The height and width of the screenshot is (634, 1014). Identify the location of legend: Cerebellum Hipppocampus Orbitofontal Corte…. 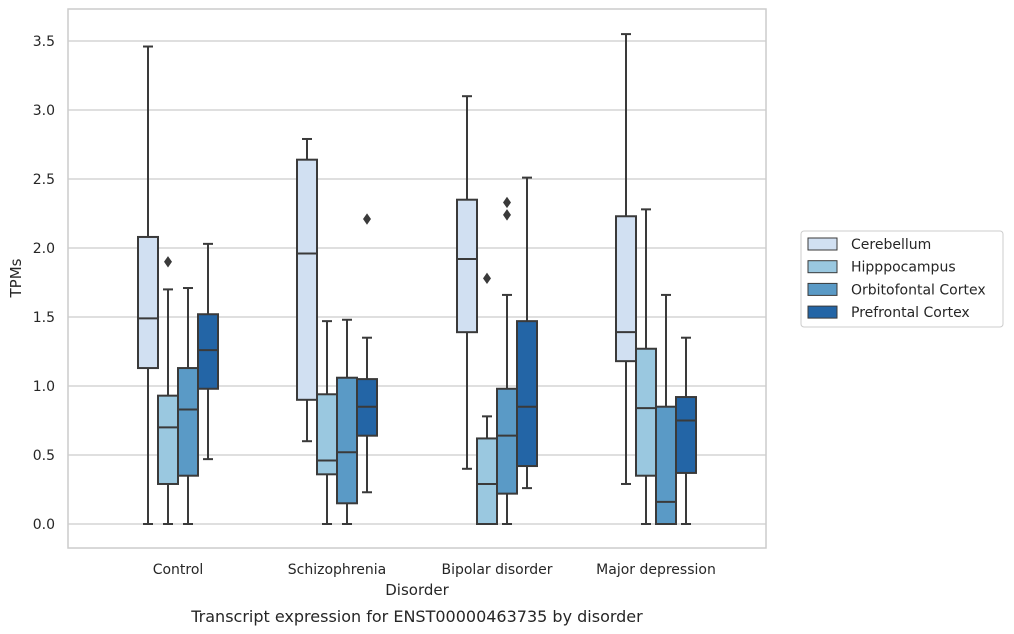
(902, 279).